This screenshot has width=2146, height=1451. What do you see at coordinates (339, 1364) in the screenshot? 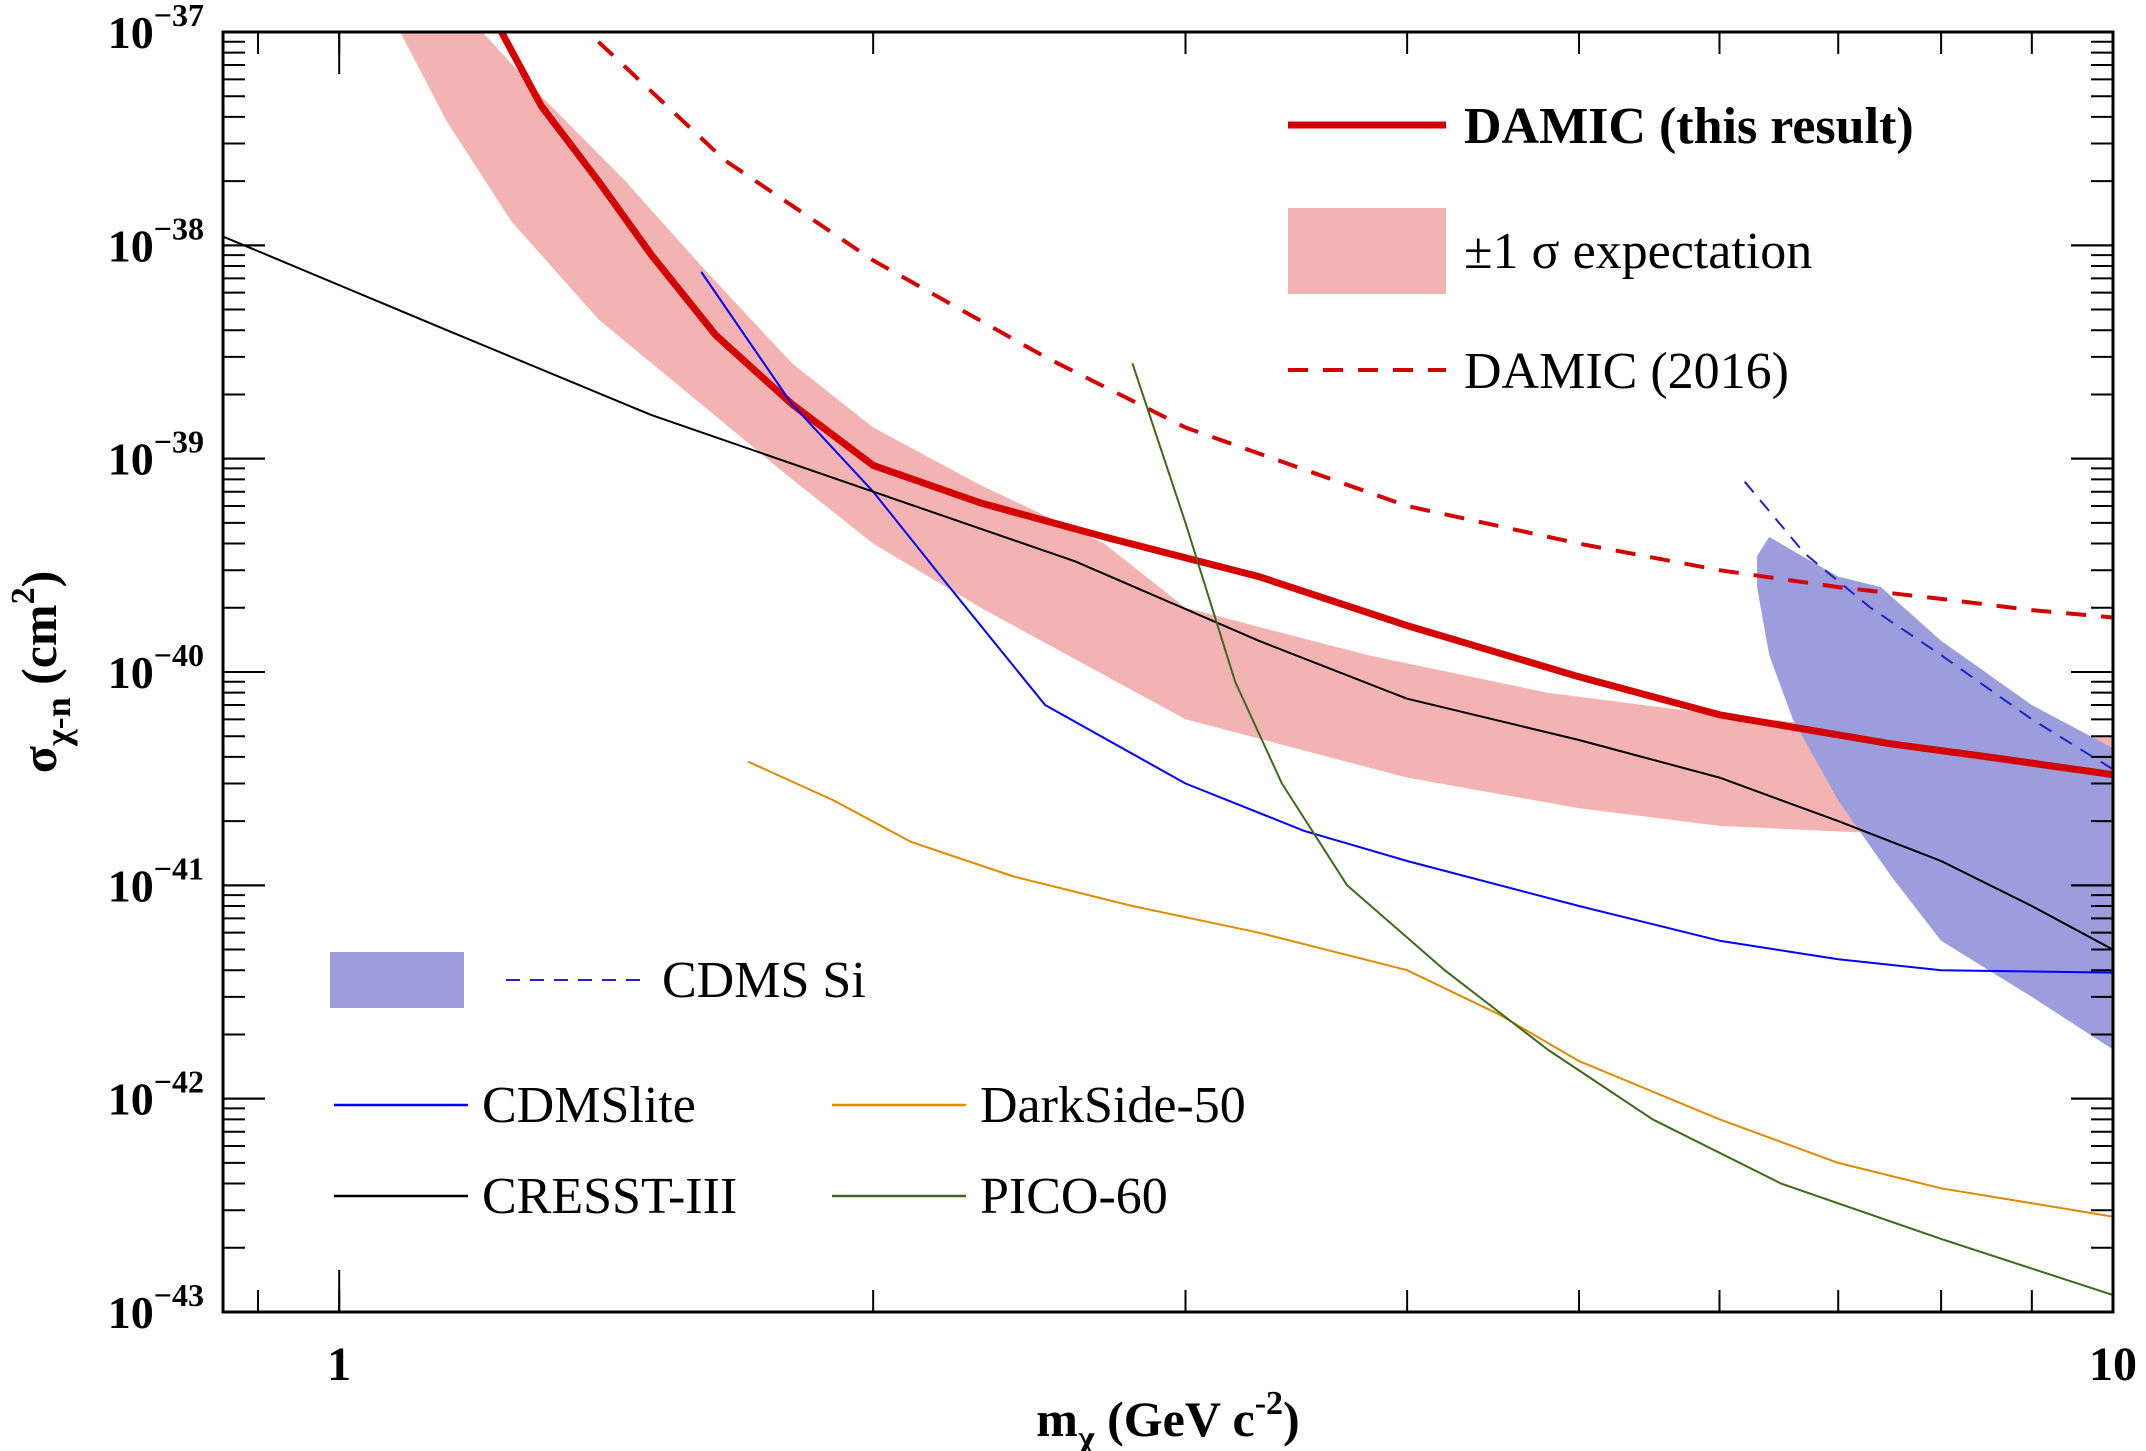
I see `x-tick-label: 1` at bounding box center [339, 1364].